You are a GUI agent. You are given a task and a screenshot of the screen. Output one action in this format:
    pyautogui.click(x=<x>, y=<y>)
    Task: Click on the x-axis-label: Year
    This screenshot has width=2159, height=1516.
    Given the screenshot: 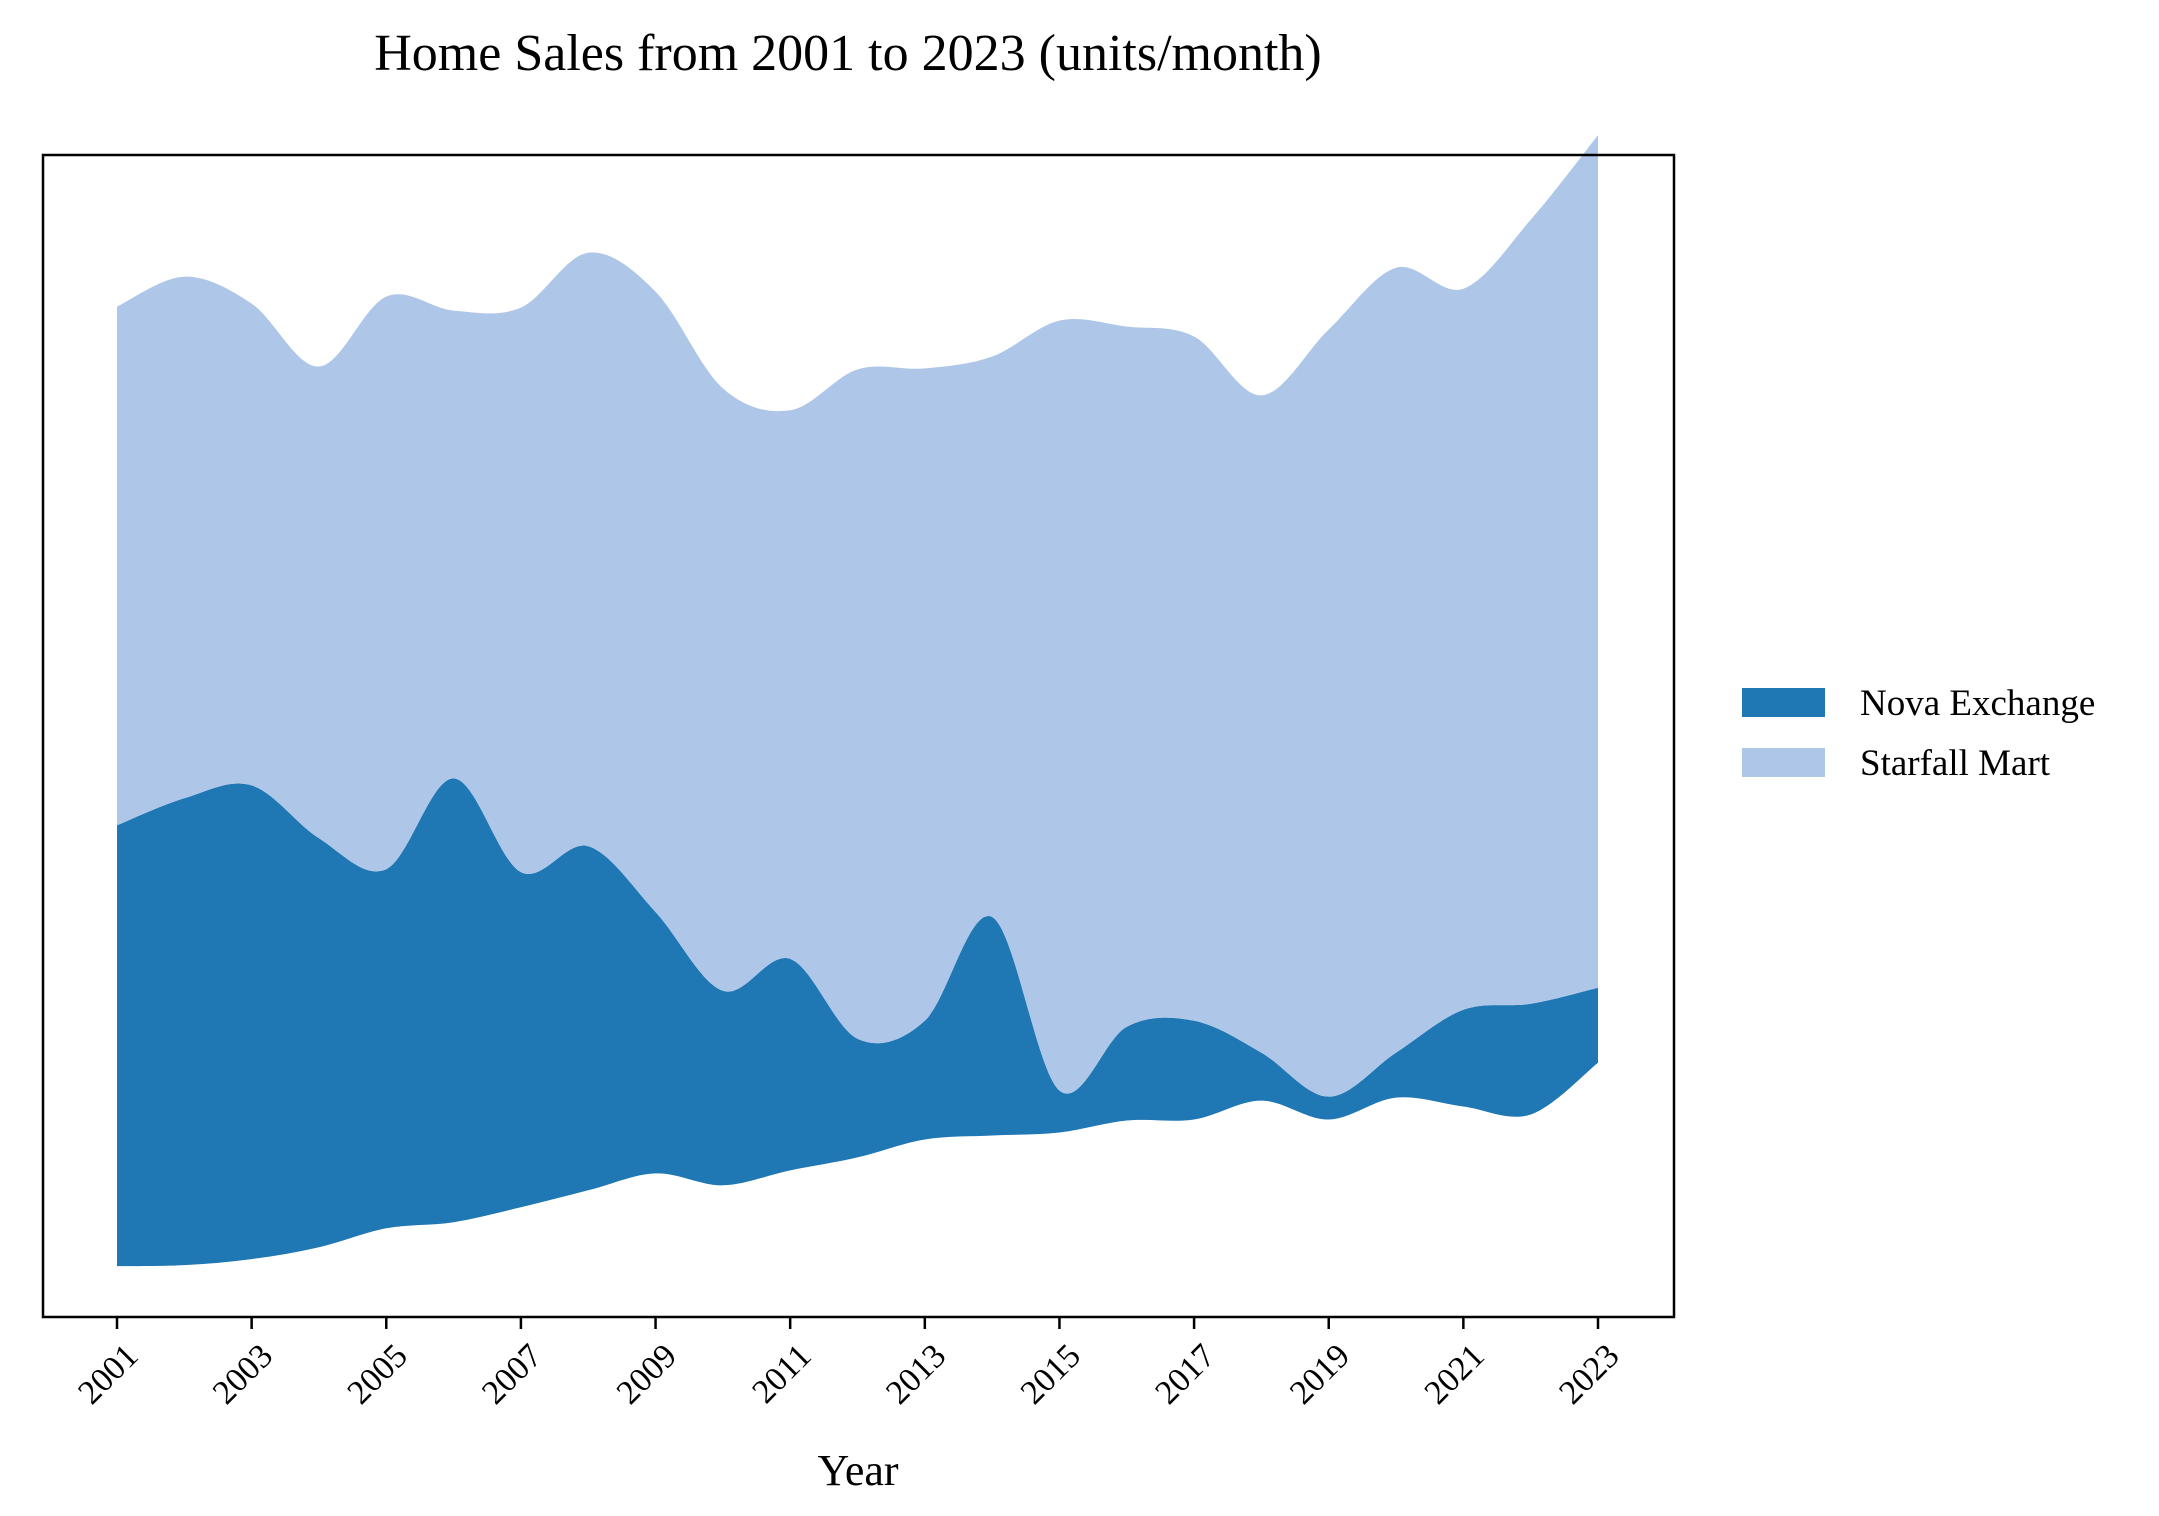 What is the action you would take?
    pyautogui.click(x=857, y=1470)
    